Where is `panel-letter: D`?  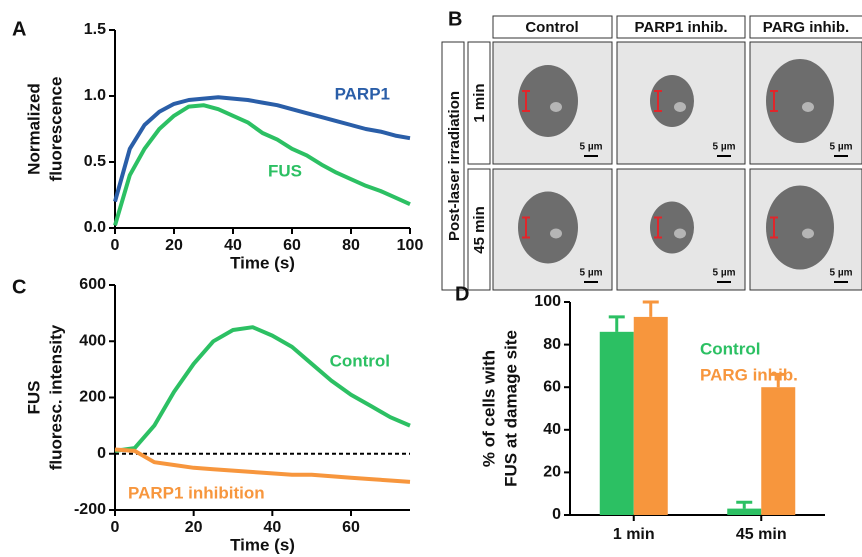 panel-letter: D is located at coordinates (462, 294).